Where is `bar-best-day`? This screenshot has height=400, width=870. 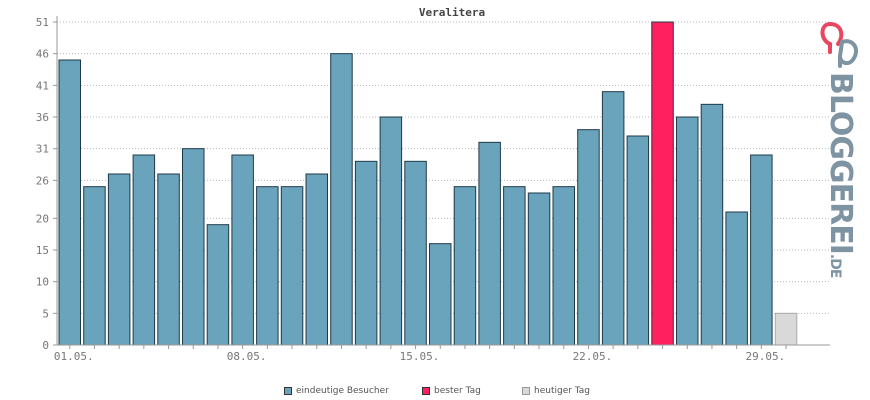 bar-best-day is located at coordinates (662, 183).